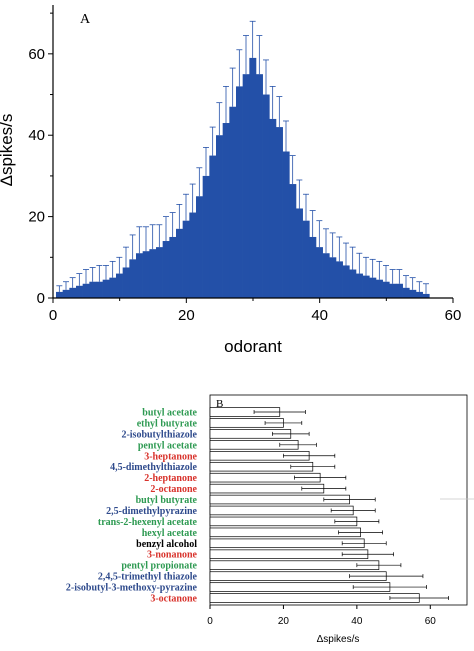 The image size is (474, 651). Describe the element at coordinates (166, 544) in the screenshot. I see `panel-b-category-label: benzyl alcohol` at that location.